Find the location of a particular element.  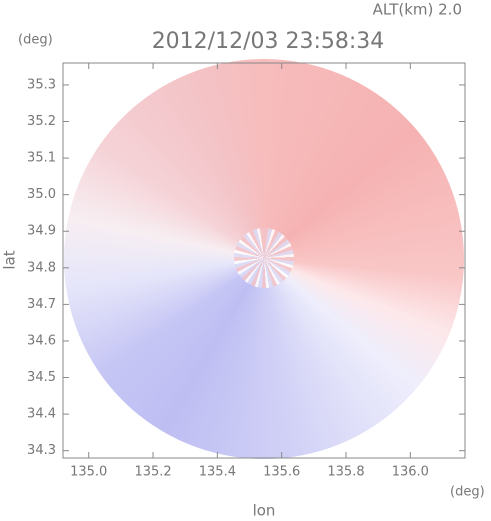

radar-center is located at coordinates (264, 258).